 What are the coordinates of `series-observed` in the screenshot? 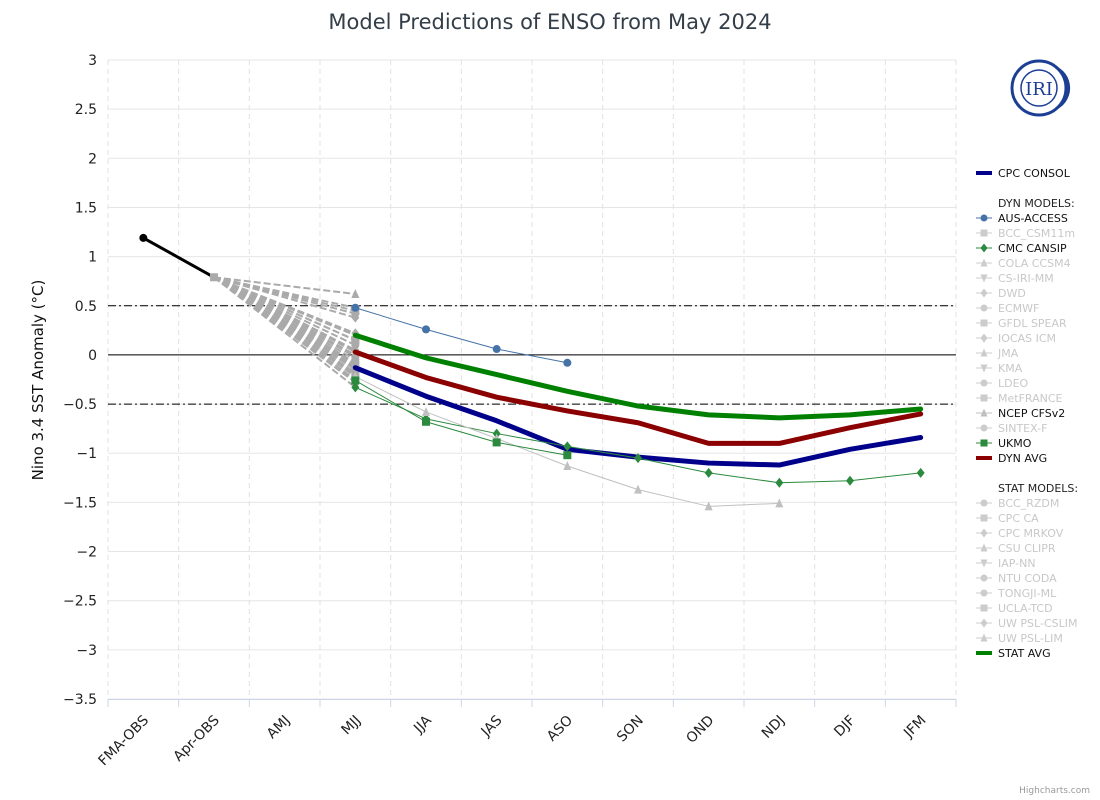 It's located at (178, 257).